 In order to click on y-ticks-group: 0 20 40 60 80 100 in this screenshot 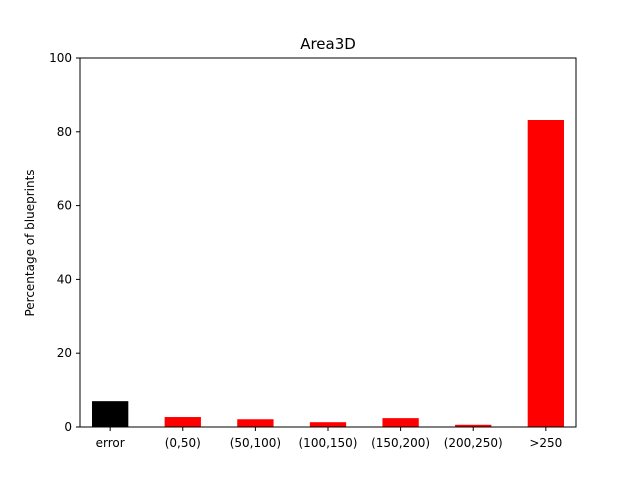, I will do `click(64, 242)`.